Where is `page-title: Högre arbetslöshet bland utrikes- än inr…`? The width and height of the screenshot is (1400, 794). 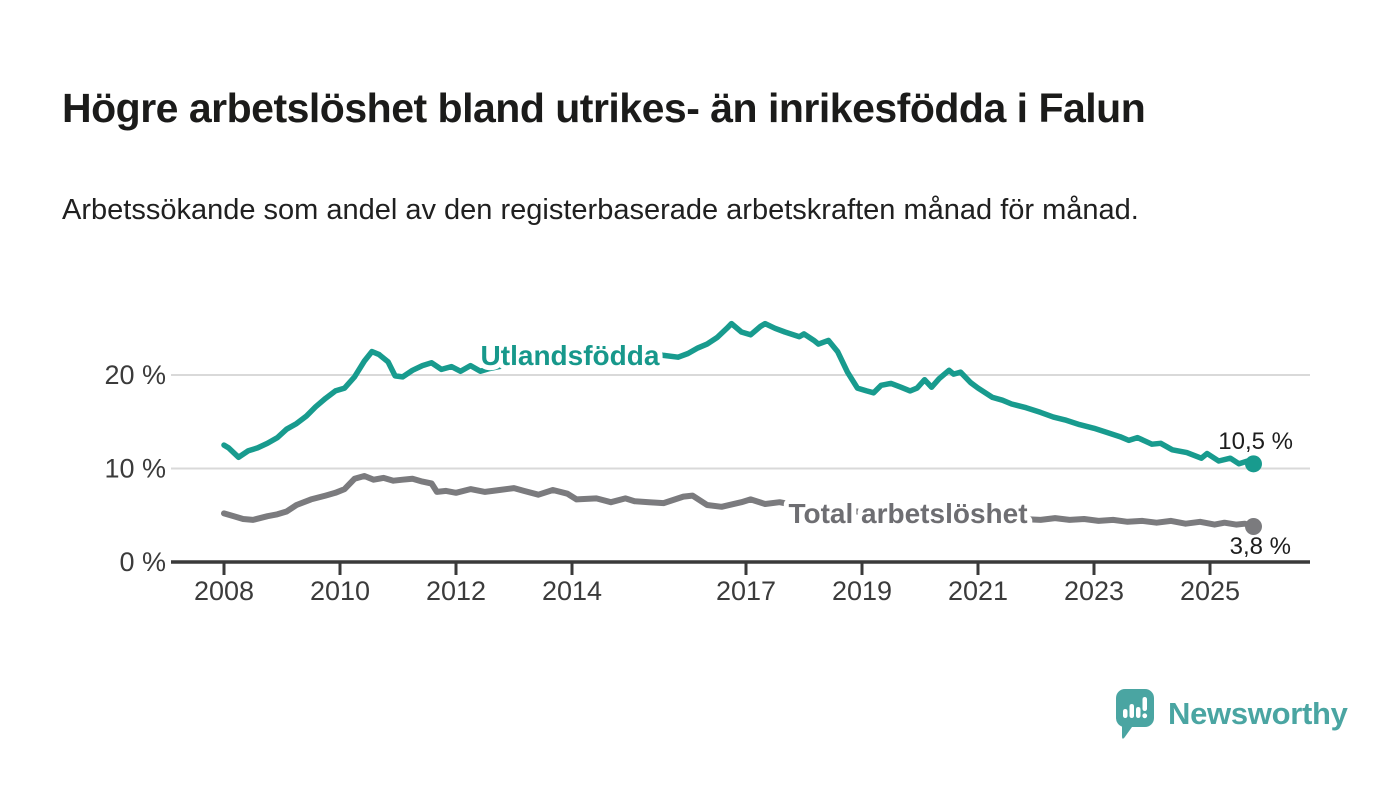 page-title: Högre arbetslöshet bland utrikes- än inr… is located at coordinates (604, 108).